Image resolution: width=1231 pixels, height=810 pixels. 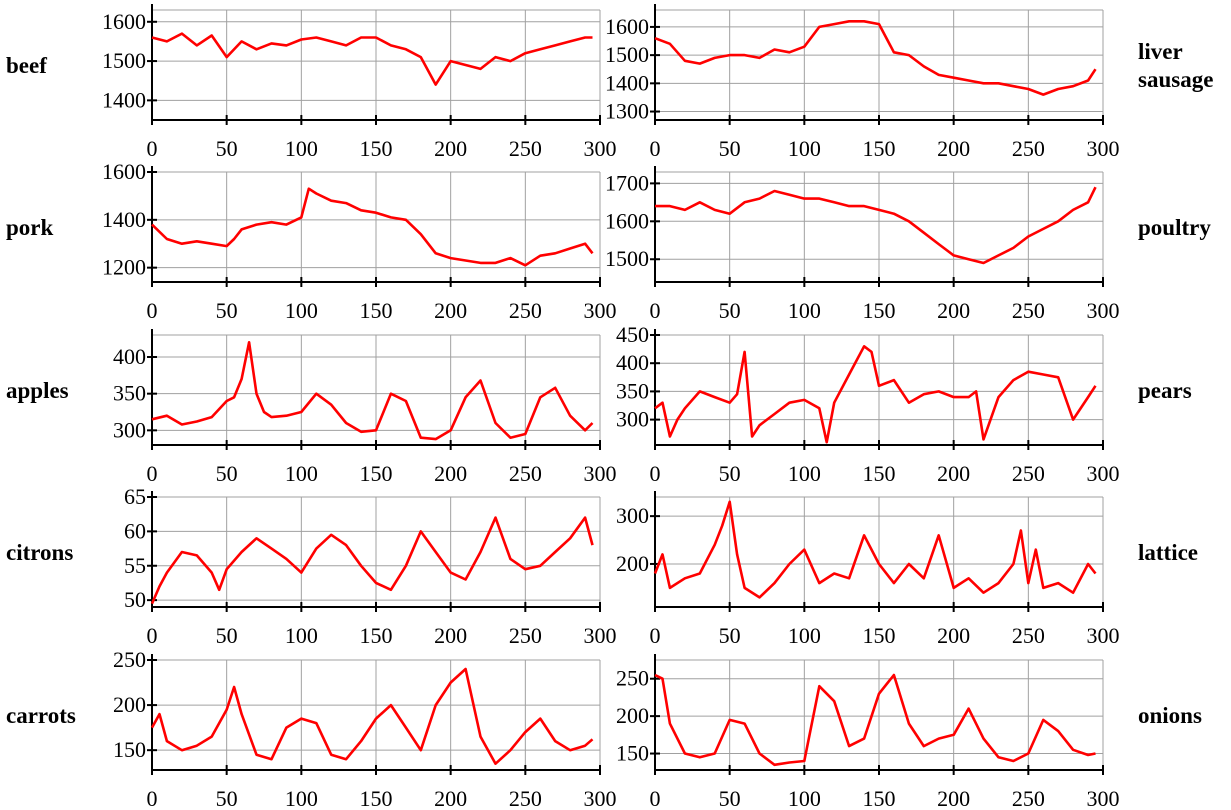 What do you see at coordinates (135, 530) in the screenshot?
I see `y-tick-label: 60` at bounding box center [135, 530].